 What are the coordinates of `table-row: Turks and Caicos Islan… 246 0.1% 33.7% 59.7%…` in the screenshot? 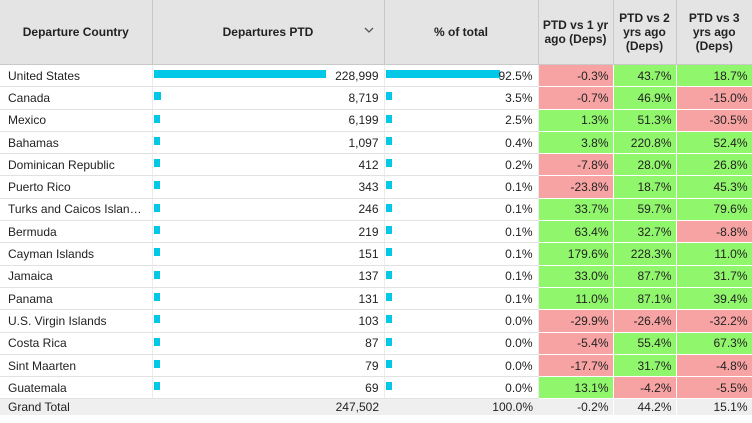 It's located at (376, 210).